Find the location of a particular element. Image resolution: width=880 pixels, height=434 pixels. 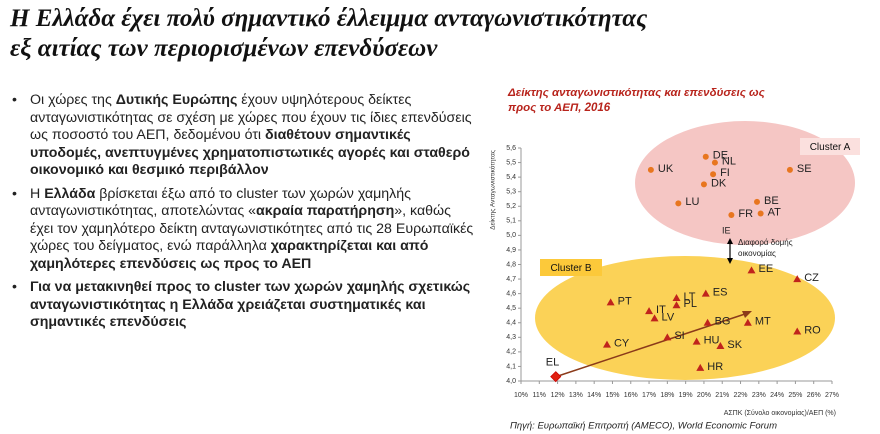

x-tick-label: 13% is located at coordinates (576, 395).